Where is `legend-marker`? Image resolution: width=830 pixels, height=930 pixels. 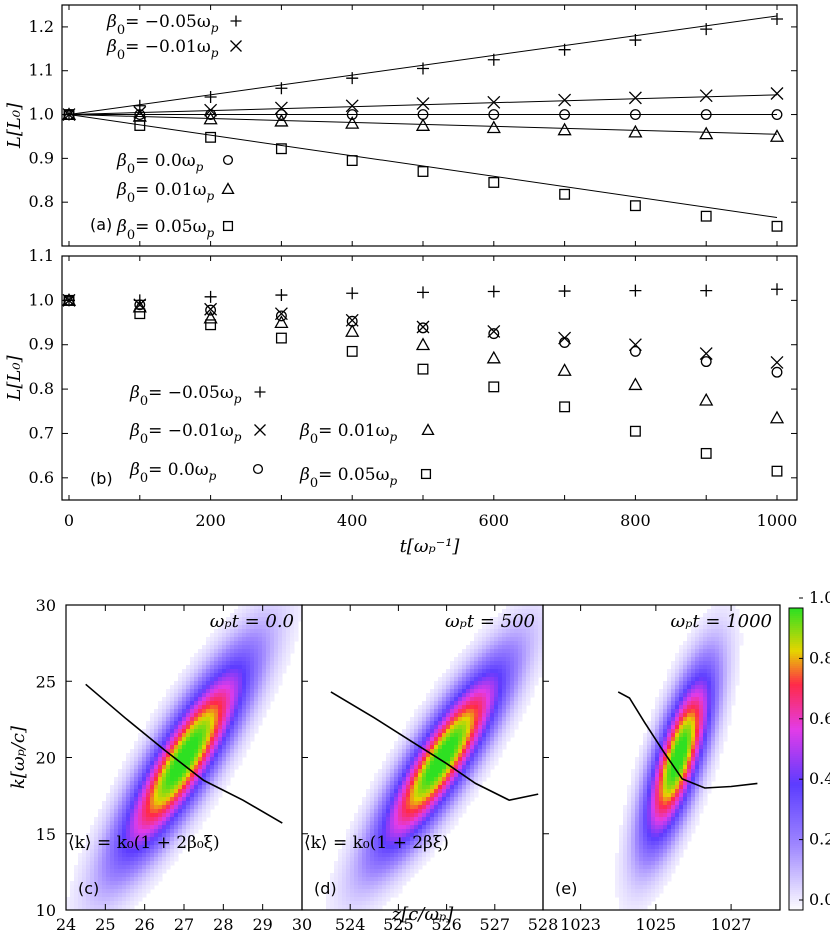 legend-marker is located at coordinates (228, 188).